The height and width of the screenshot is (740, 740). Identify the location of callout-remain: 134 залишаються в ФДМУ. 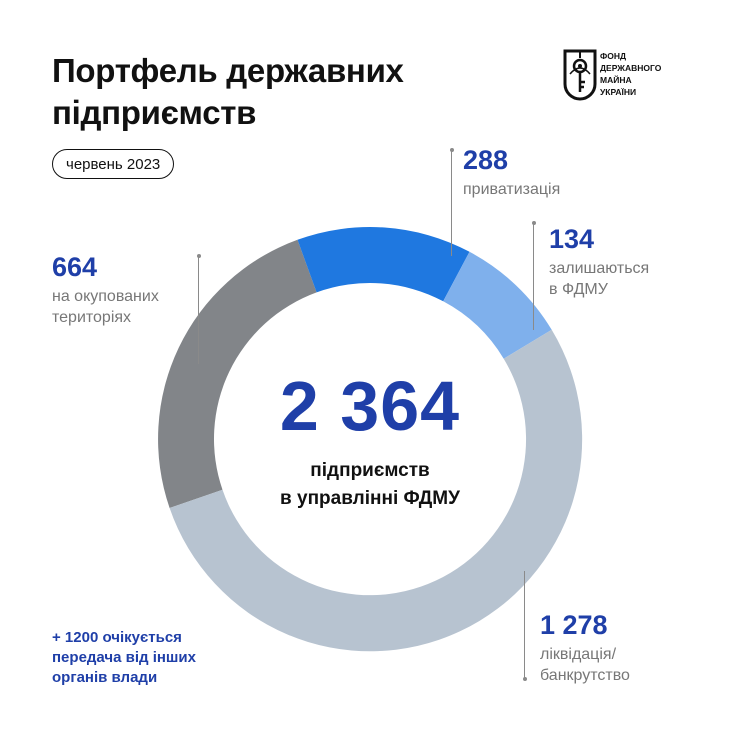
(599, 262).